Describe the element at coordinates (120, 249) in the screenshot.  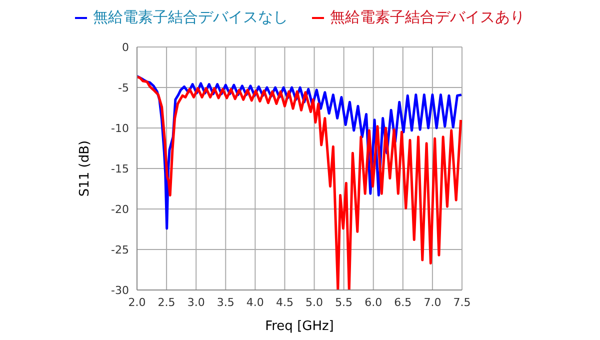
I see `y-tick-label: -25` at that location.